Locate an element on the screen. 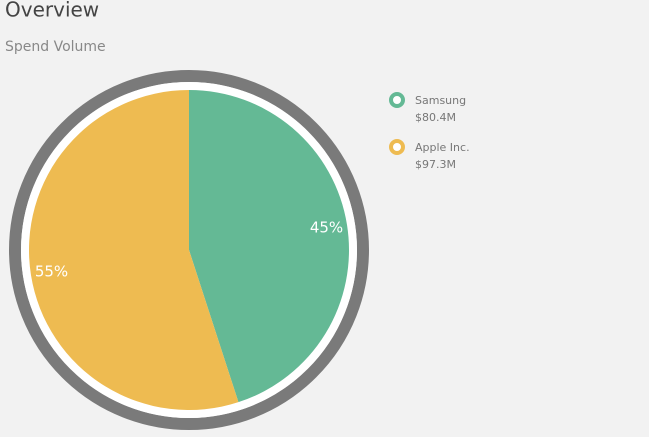 The width and height of the screenshot is (649, 437). legend-amount: $97.3M is located at coordinates (435, 164).